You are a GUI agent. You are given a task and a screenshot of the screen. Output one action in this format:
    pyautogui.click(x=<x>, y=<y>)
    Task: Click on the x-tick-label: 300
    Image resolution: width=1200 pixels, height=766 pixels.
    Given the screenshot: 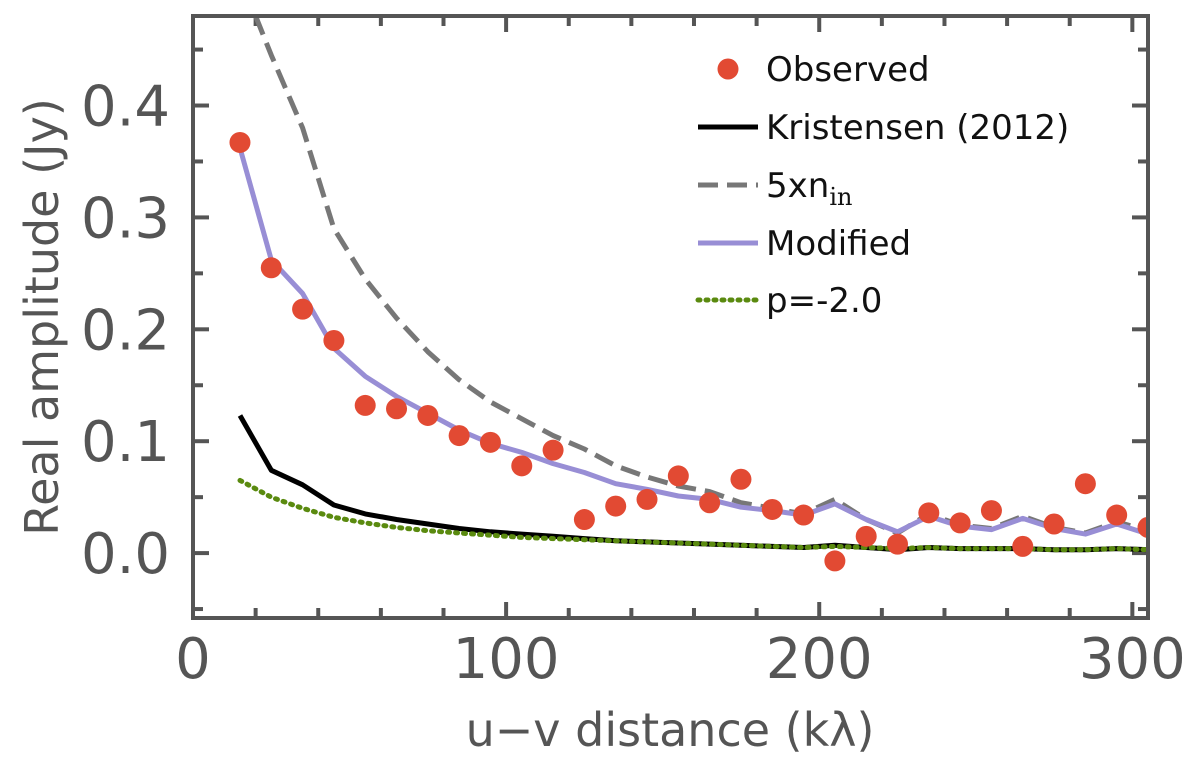 What is the action you would take?
    pyautogui.click(x=1132, y=659)
    